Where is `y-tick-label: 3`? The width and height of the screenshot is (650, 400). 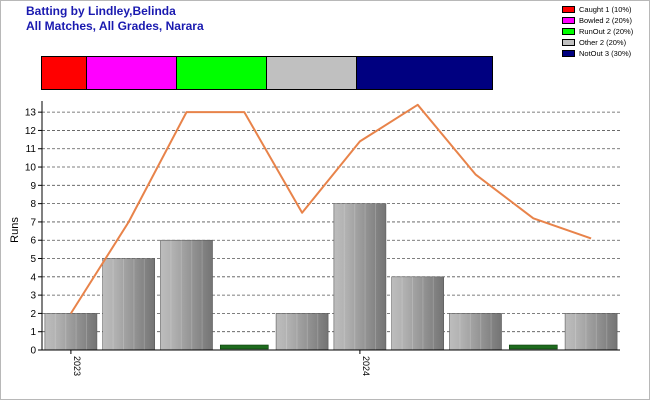
y-tick-label: 3 is located at coordinates (33, 296).